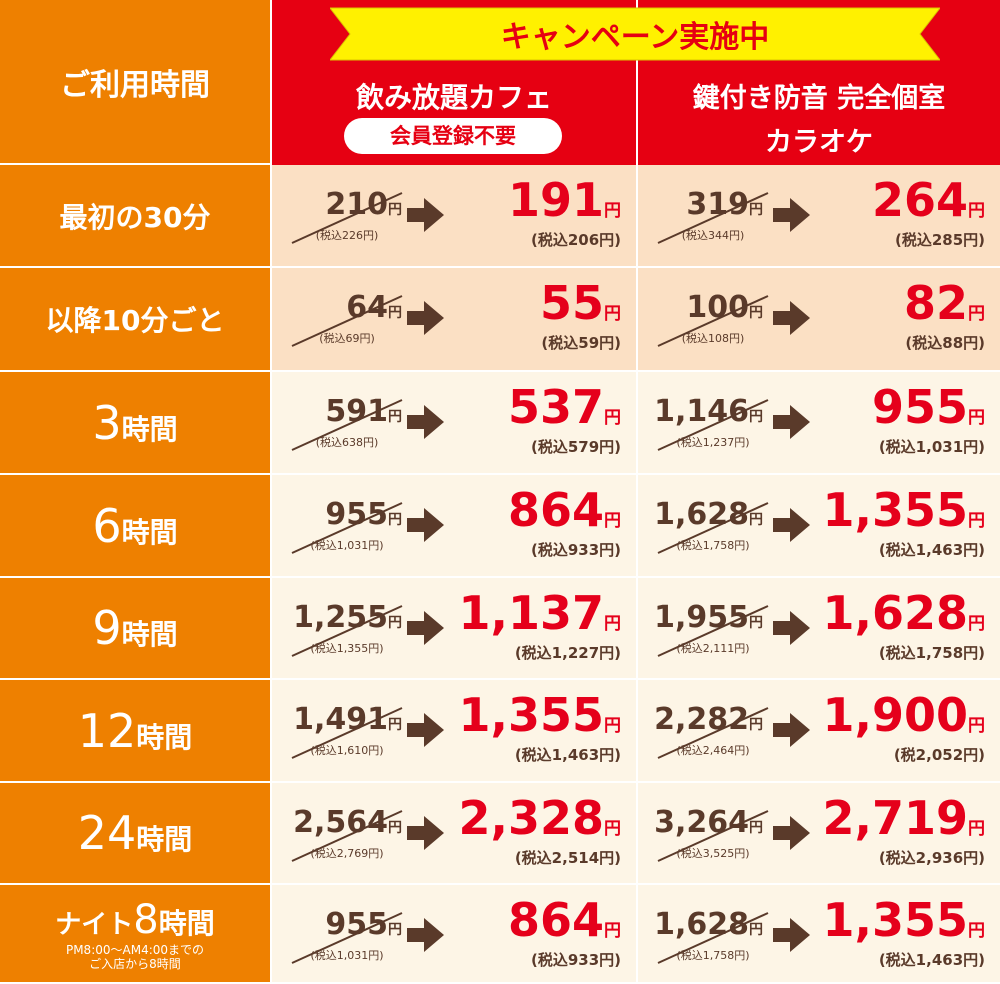 The height and width of the screenshot is (984, 1000). Describe the element at coordinates (454, 320) in the screenshot. I see `price-cell: 64円 (税込69円) 55円 (税込59円)` at that location.